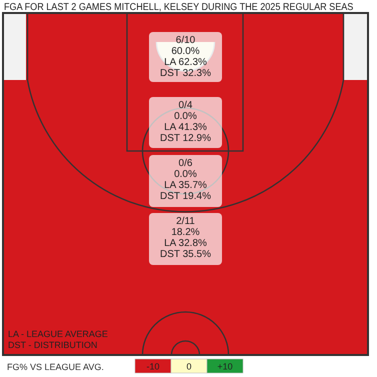 The width and height of the screenshot is (377, 377). What do you see at coordinates (186, 238) in the screenshot?
I see `data-label: 2/11 18.2% LA 32.8% DST 35.5%` at bounding box center [186, 238].